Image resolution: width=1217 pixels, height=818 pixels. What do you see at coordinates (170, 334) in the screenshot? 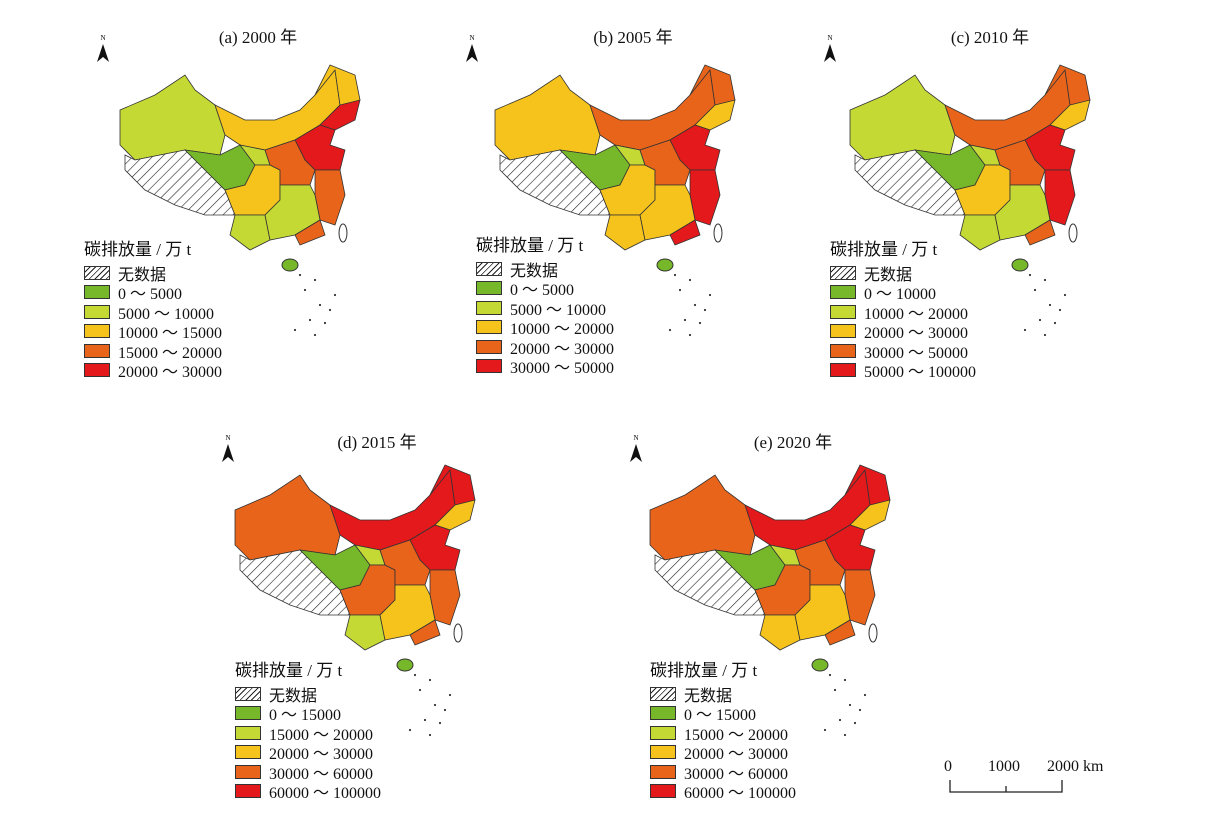
I see `legend-label: 10000 ～ 15000` at bounding box center [170, 334].